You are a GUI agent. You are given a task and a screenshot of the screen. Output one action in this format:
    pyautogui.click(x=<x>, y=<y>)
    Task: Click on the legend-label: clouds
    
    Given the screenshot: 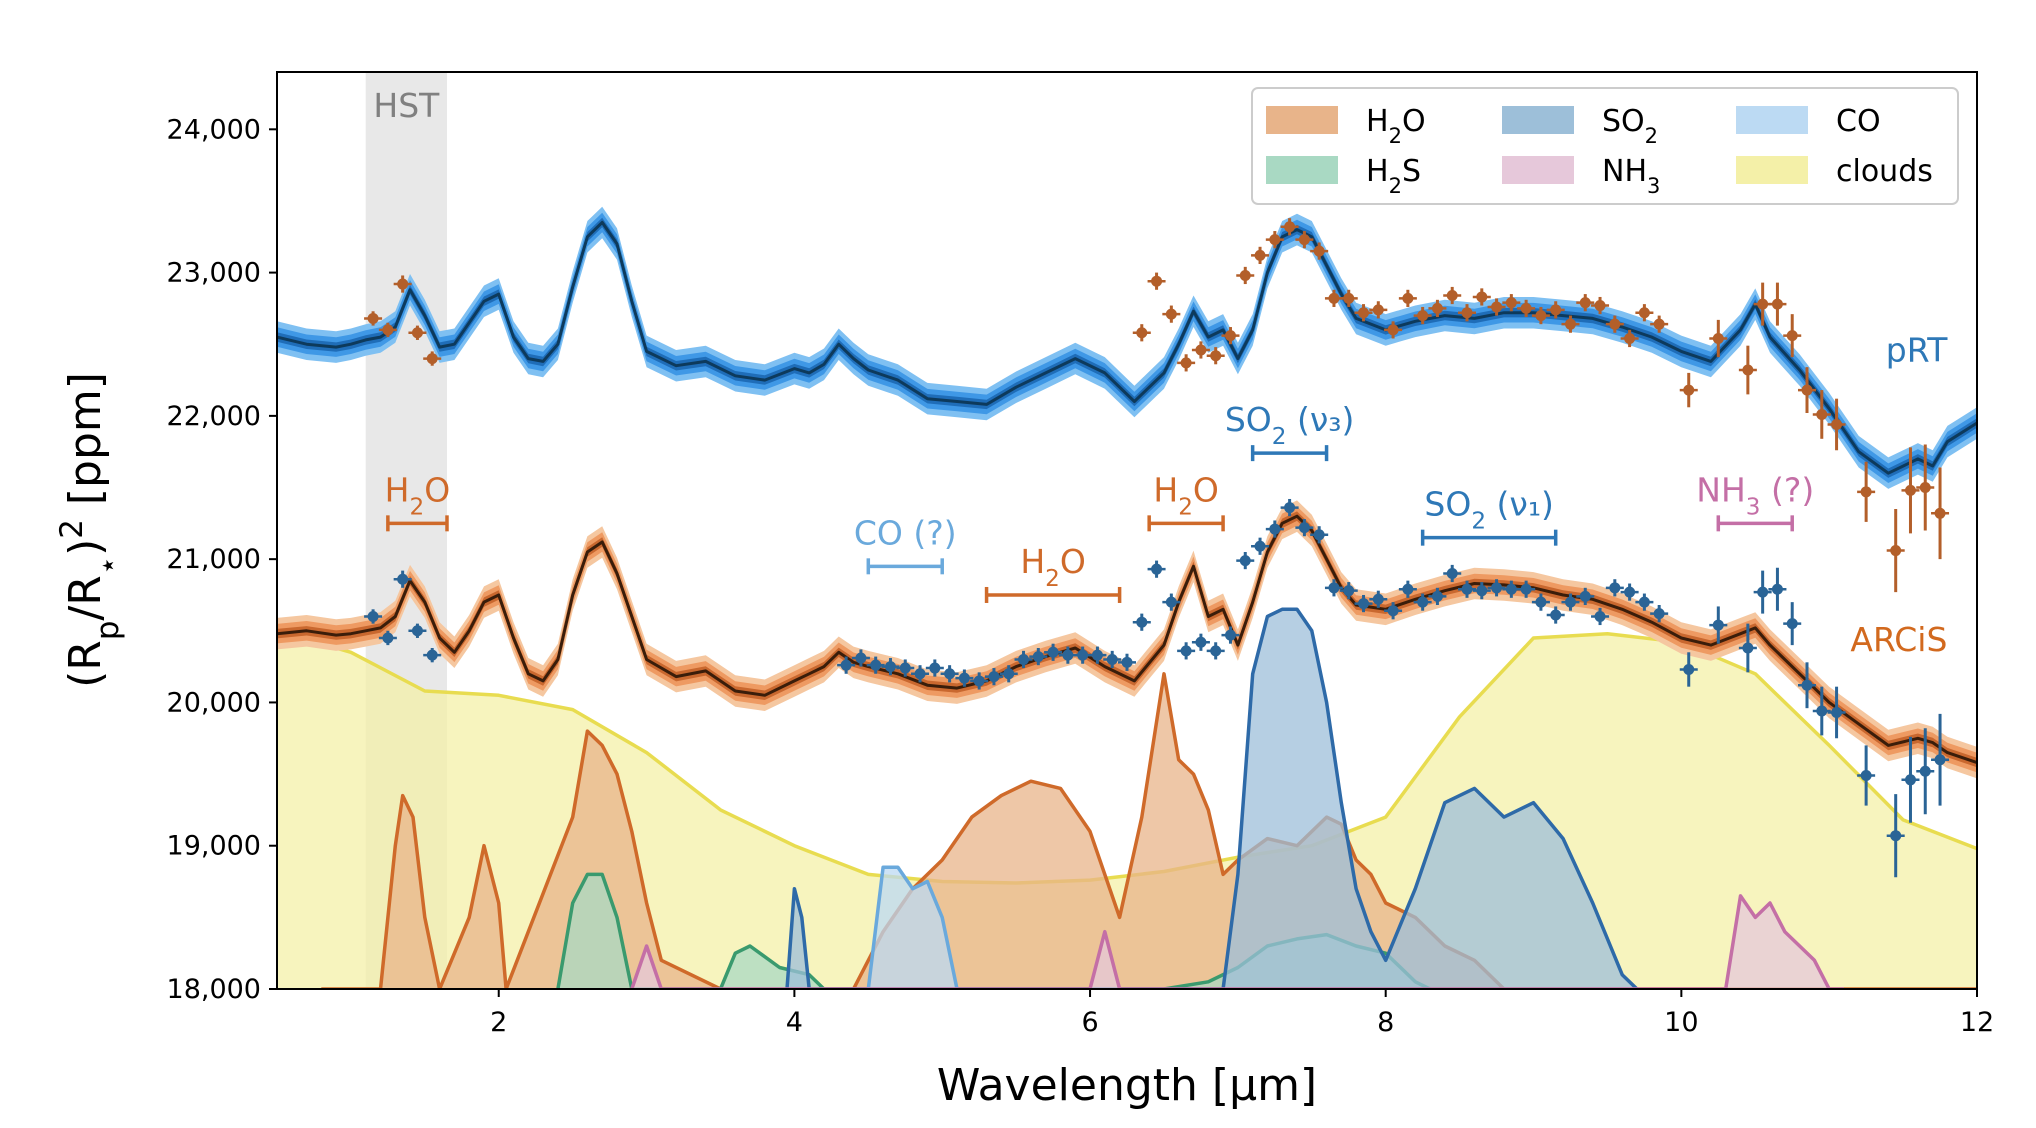 What is the action you would take?
    pyautogui.click(x=1884, y=171)
    